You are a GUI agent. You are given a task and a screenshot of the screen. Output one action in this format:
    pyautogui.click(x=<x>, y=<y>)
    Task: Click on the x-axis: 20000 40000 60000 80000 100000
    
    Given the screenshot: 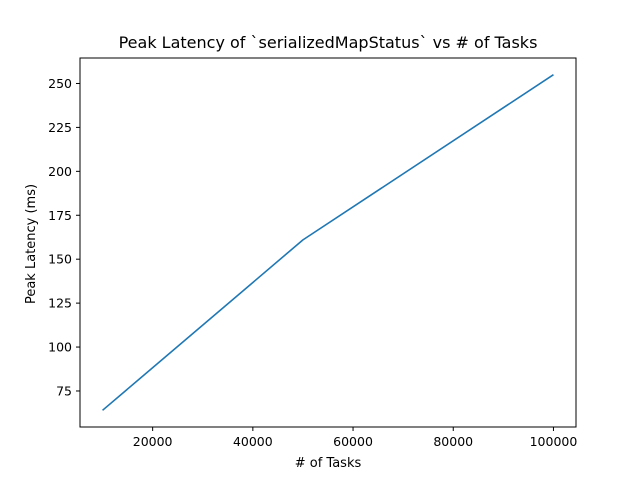 What is the action you would take?
    pyautogui.click(x=355, y=438)
    